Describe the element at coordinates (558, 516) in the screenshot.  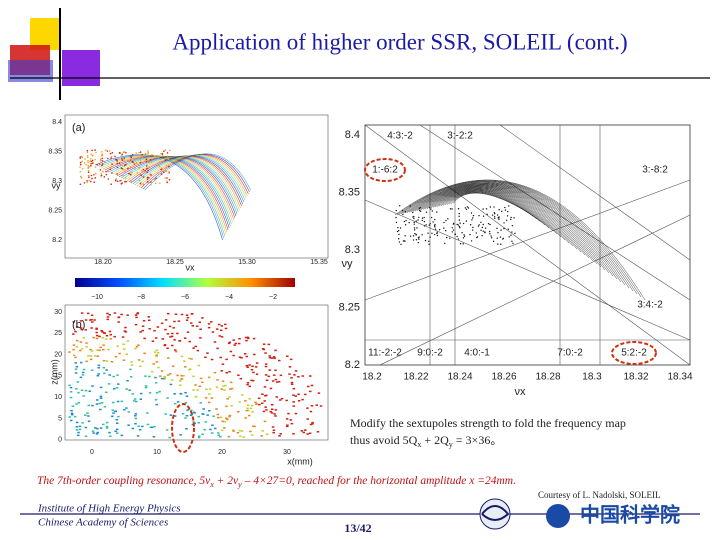
I see `cas-logo` at that location.